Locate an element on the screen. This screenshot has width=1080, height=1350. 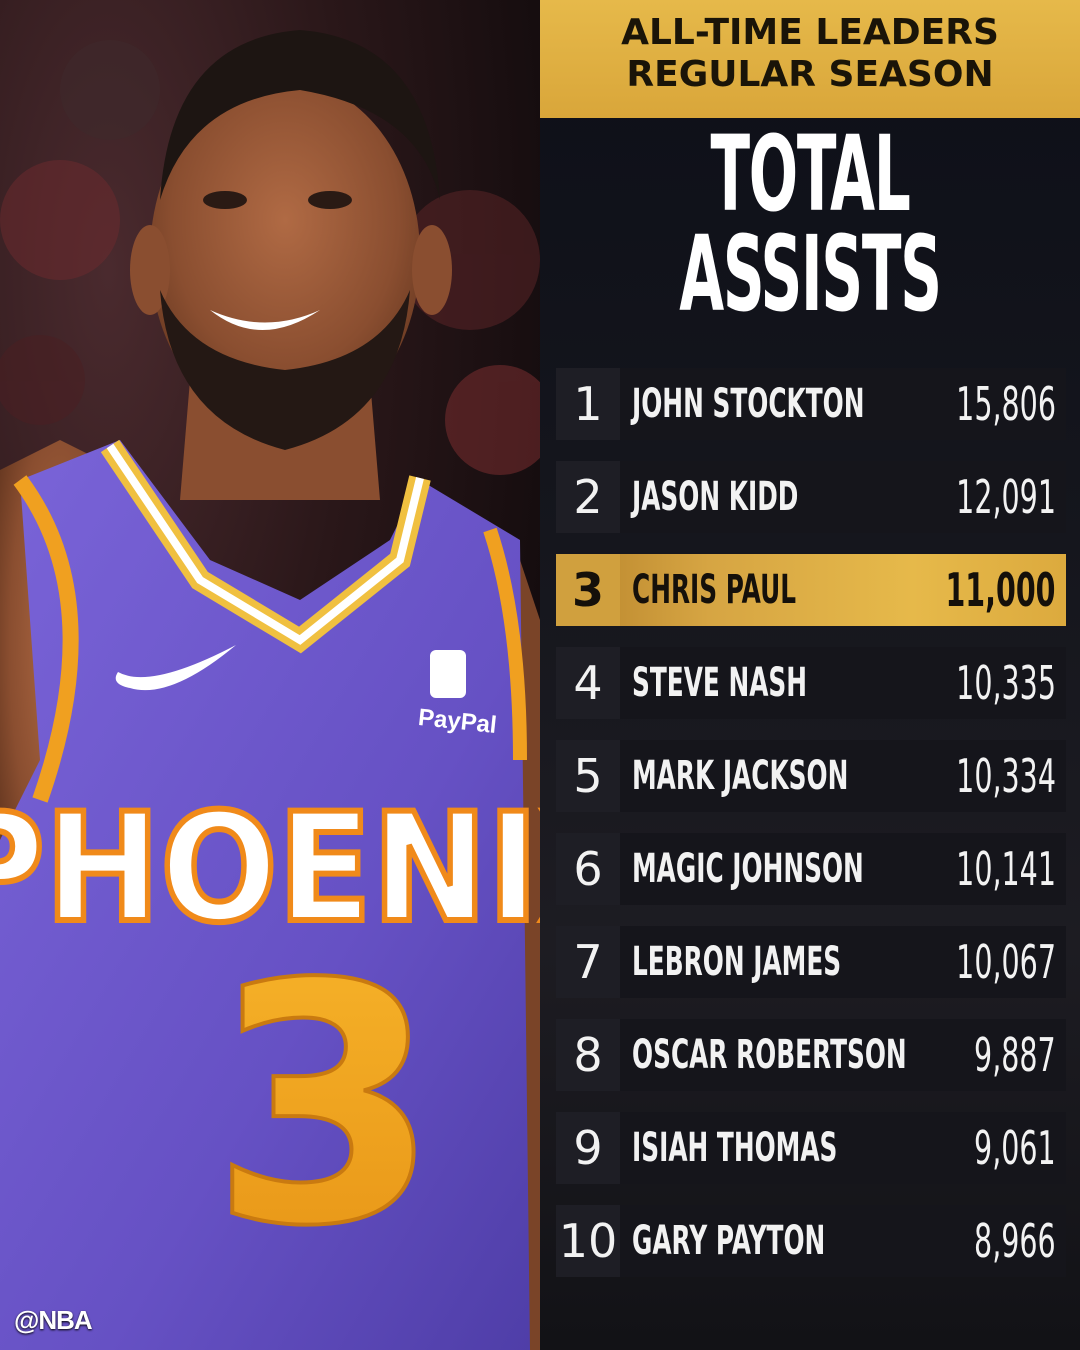
leader-rank: 6 is located at coordinates (588, 869).